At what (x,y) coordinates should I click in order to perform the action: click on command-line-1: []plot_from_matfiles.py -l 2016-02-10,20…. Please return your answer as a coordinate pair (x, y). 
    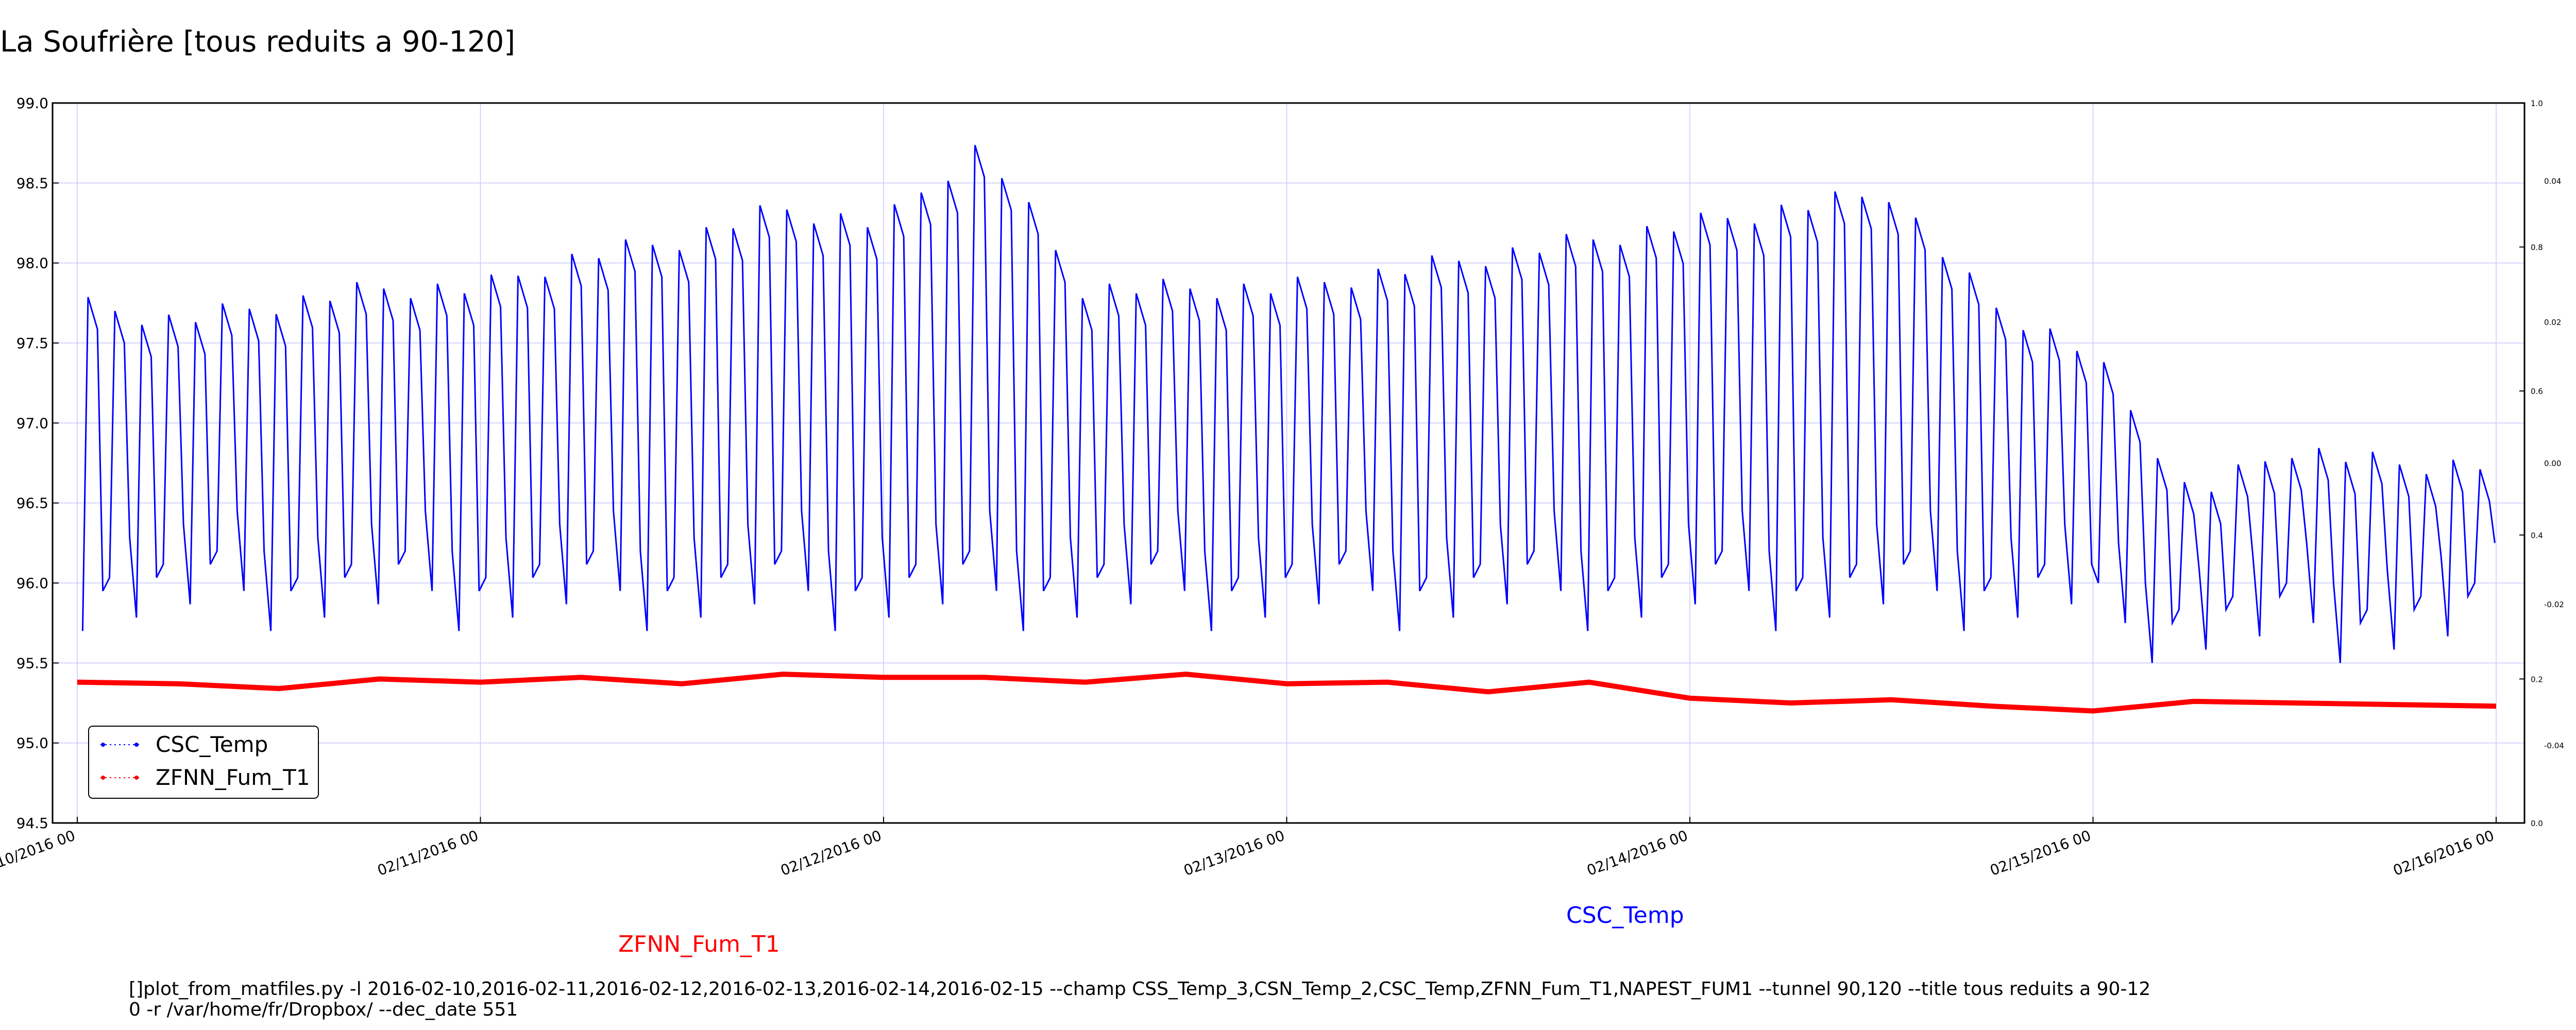
    Looking at the image, I should click on (1139, 989).